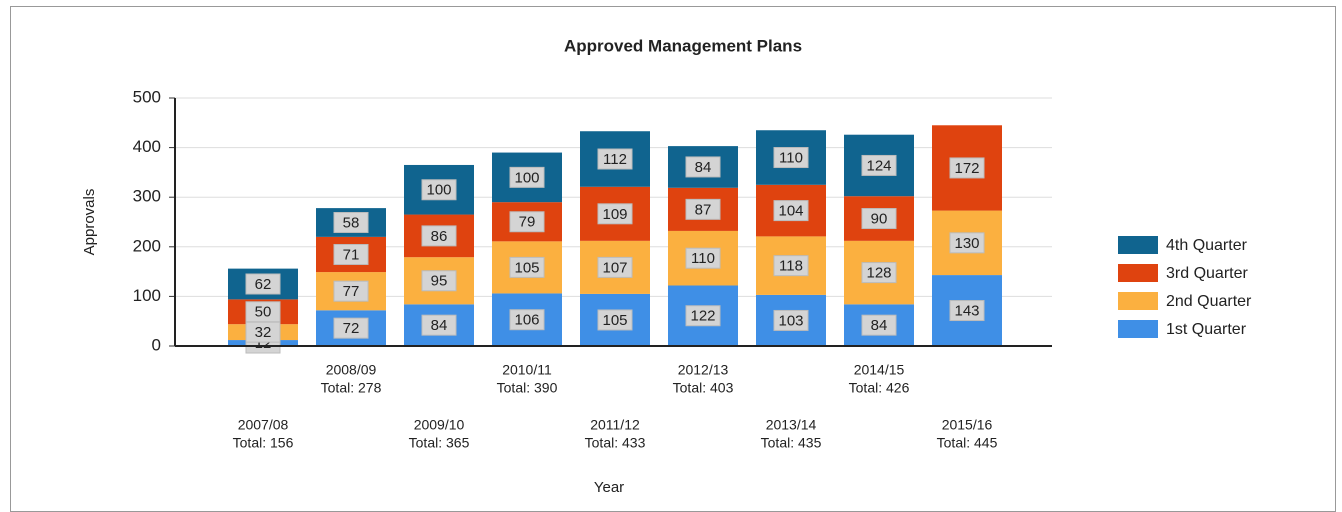  I want to click on x-tick-label: 2010/11, so click(527, 370).